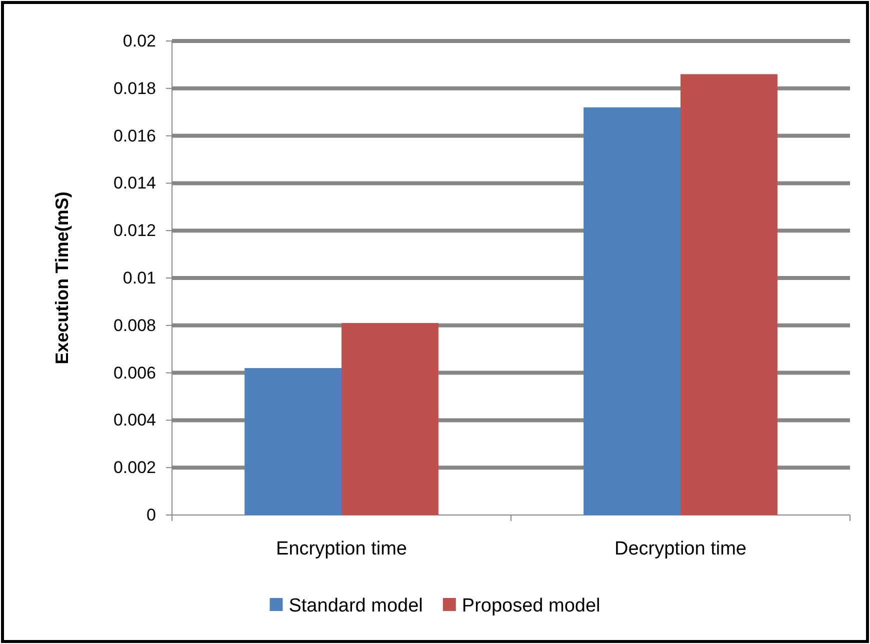  I want to click on y-tick-label: 0.014, so click(134, 183).